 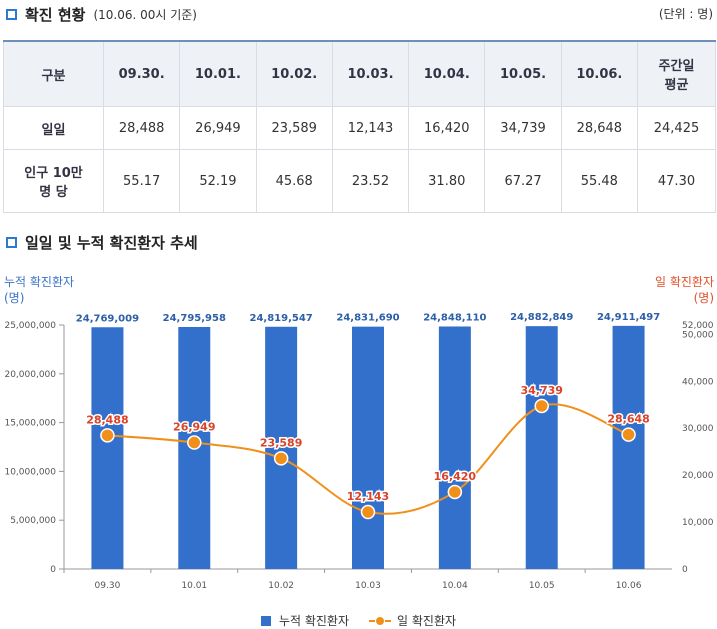 I want to click on status-section-title: 확진 현황, so click(x=55, y=15).